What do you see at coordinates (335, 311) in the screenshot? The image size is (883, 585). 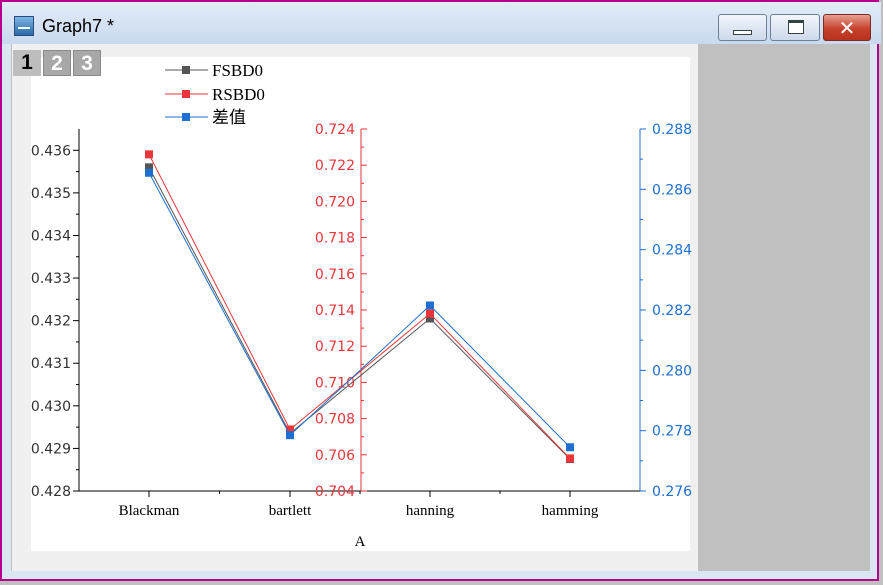 I see `middle-y-tick-label: 0.714` at bounding box center [335, 311].